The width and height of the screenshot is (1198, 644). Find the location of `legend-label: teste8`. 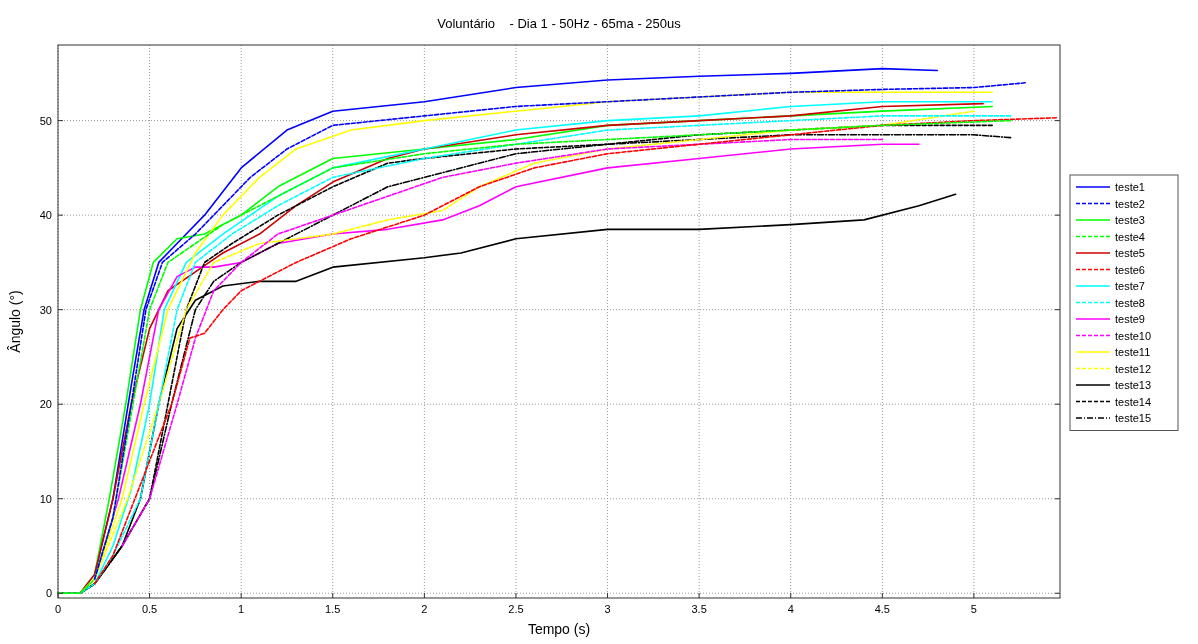

legend-label: teste8 is located at coordinates (1130, 302).